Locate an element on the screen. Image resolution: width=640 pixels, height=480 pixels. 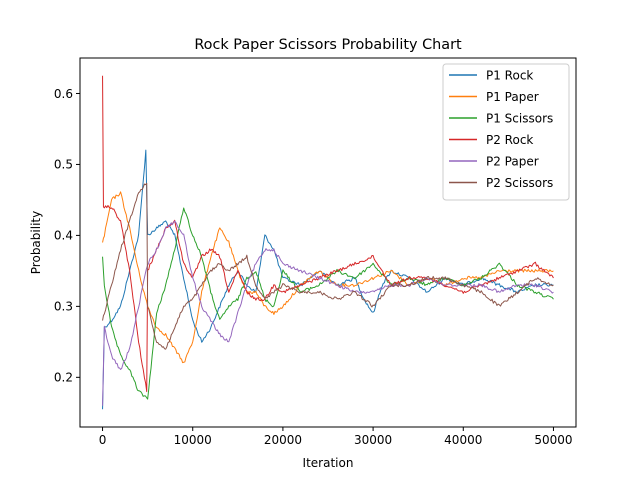
y-tick-label: 0.6 is located at coordinates (63, 94).